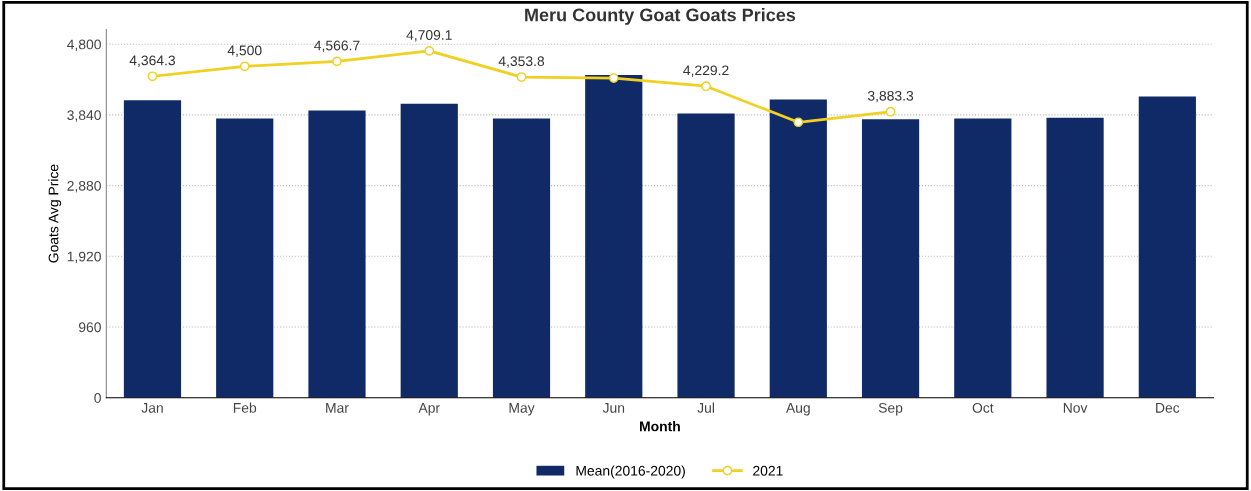 The width and height of the screenshot is (1251, 491). I want to click on x-tick-label: Nov, so click(1075, 408).